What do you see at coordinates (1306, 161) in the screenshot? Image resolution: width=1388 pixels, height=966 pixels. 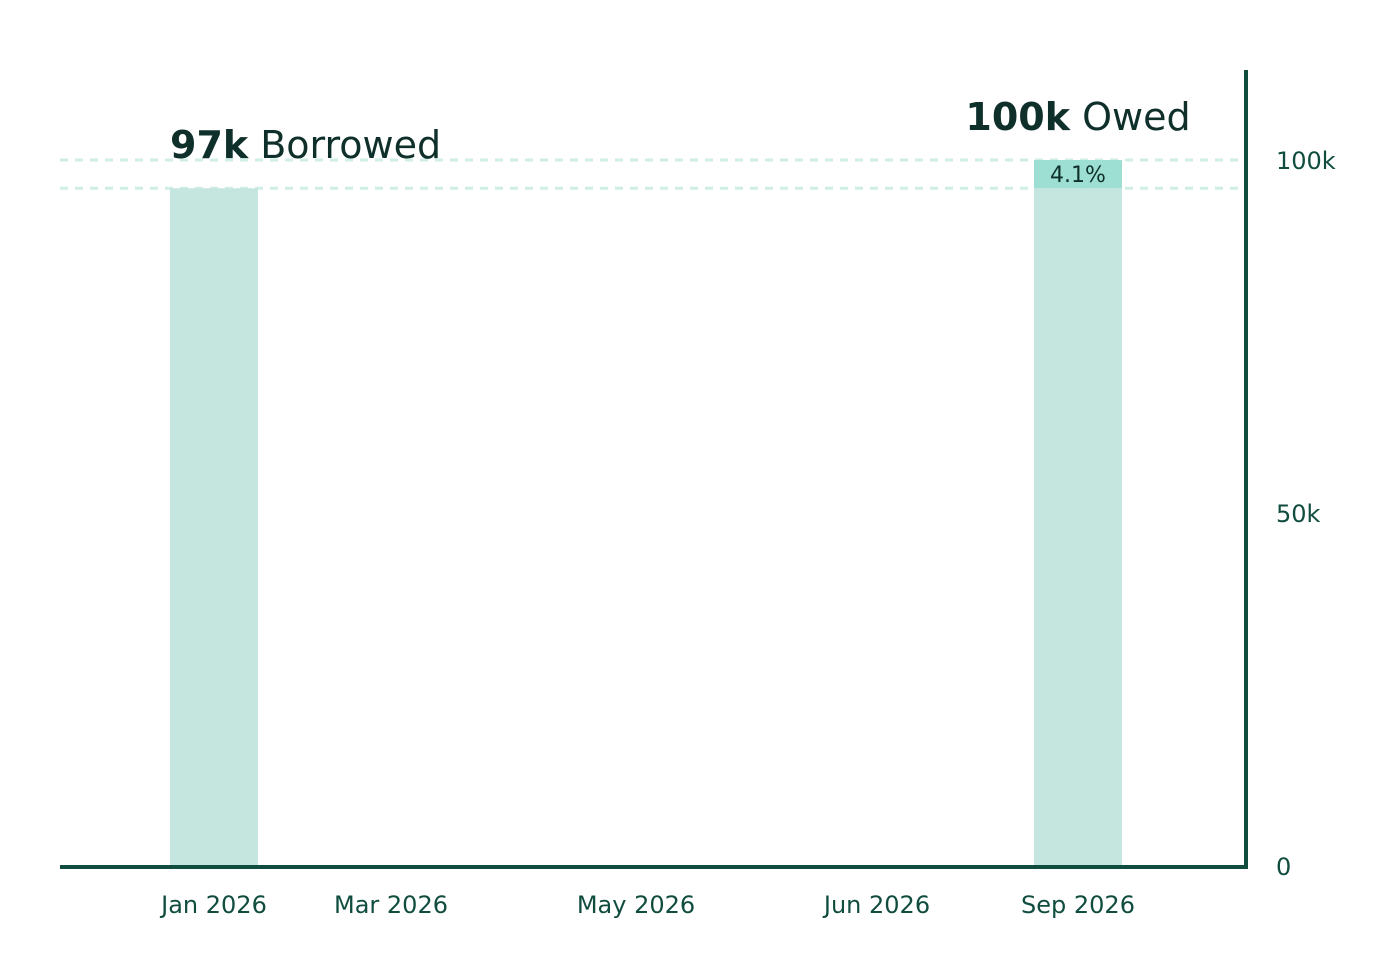 I see `y-tick-label: 100k` at bounding box center [1306, 161].